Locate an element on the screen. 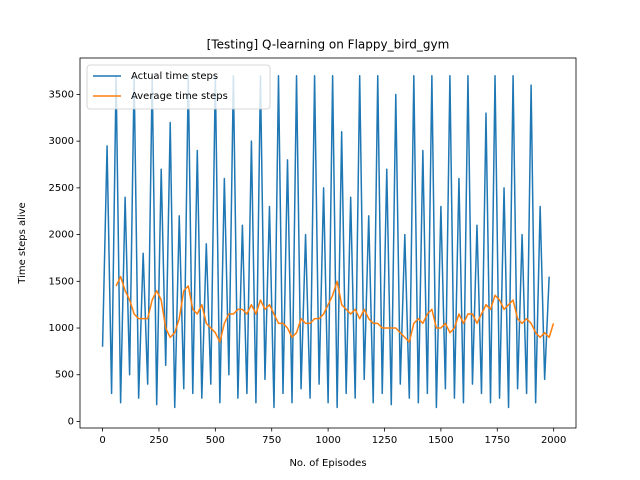  x-tick-label: 1500 is located at coordinates (440, 440).